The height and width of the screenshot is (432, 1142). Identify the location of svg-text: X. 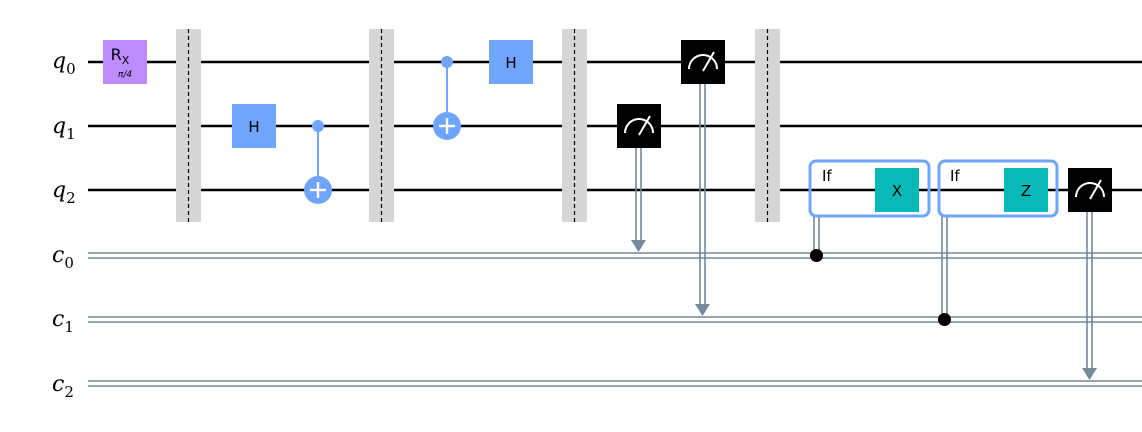
(897, 191).